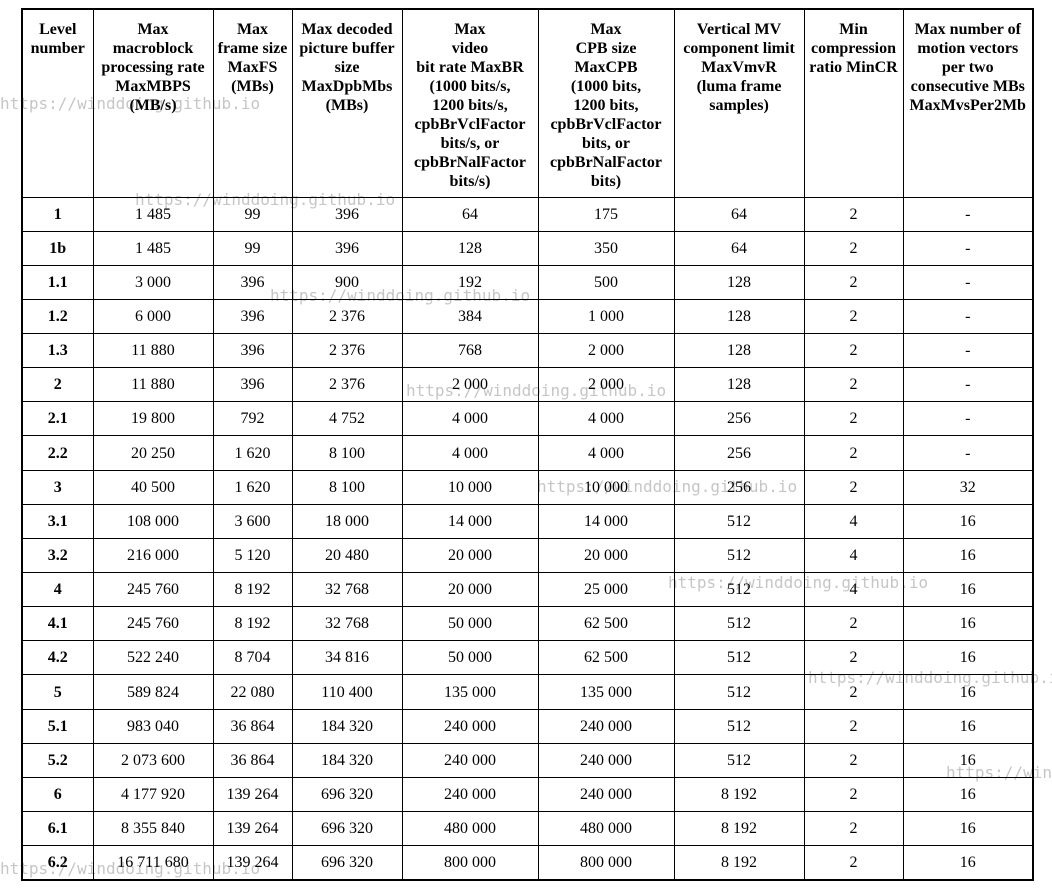 The height and width of the screenshot is (889, 1052). What do you see at coordinates (606, 487) in the screenshot?
I see `value-cell: 10 000` at bounding box center [606, 487].